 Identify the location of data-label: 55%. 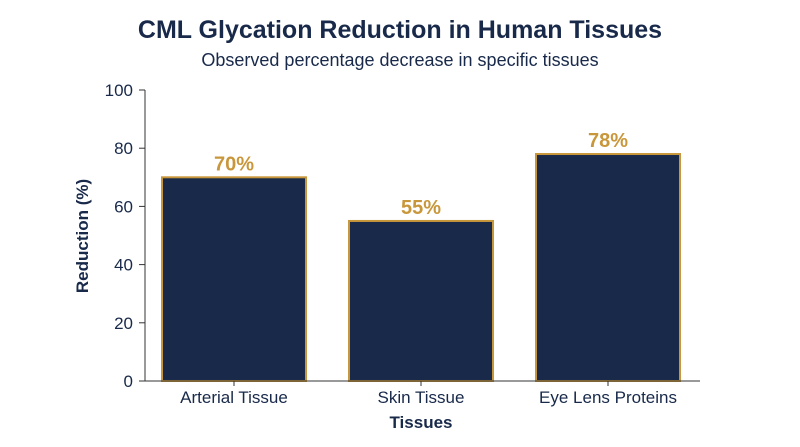
(421, 208).